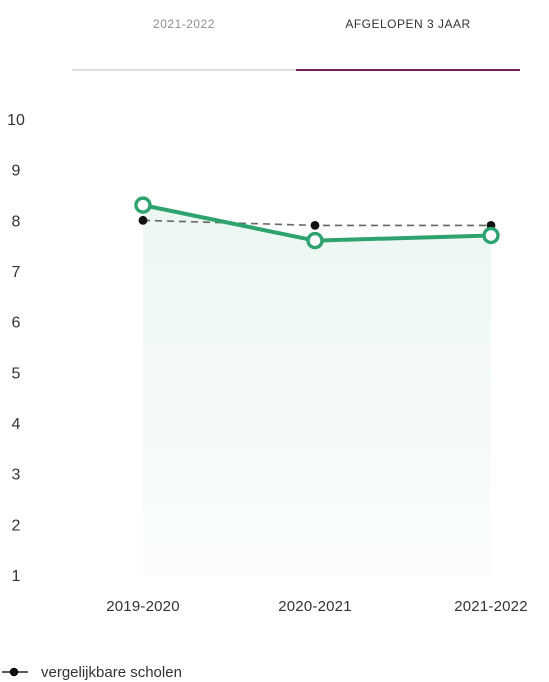 The image size is (549, 682). What do you see at coordinates (16, 424) in the screenshot?
I see `y-tick-label: 4` at bounding box center [16, 424].